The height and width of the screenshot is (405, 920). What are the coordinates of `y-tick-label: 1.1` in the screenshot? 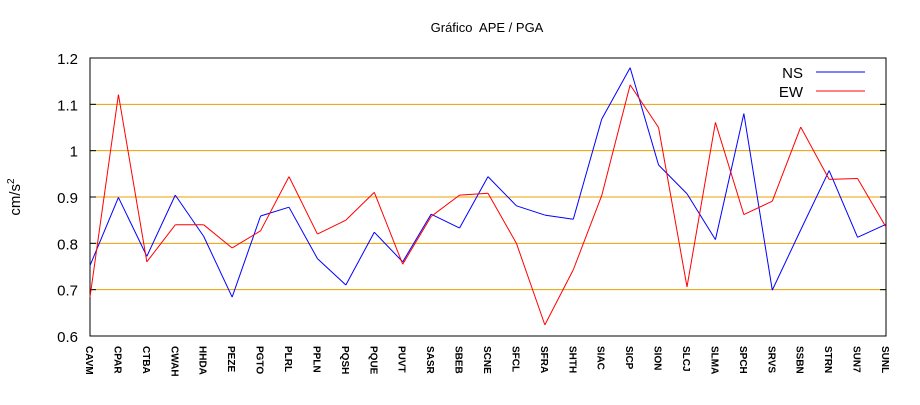 It's located at (67, 105).